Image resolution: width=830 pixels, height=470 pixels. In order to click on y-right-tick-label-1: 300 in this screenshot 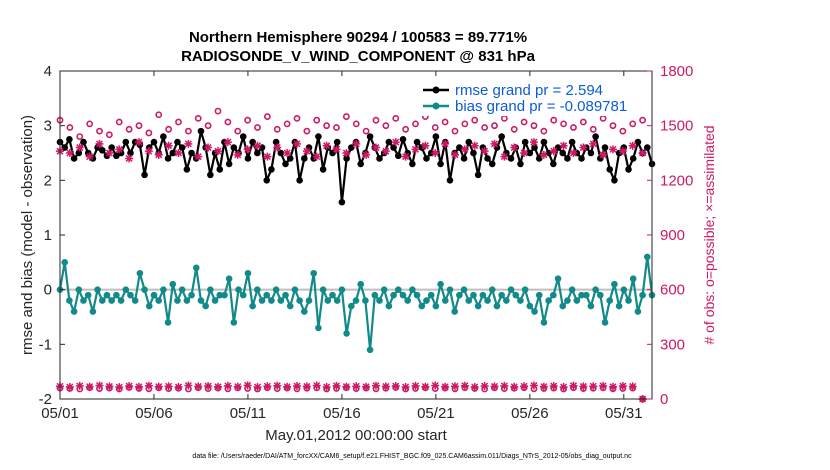, I will do `click(672, 344)`.